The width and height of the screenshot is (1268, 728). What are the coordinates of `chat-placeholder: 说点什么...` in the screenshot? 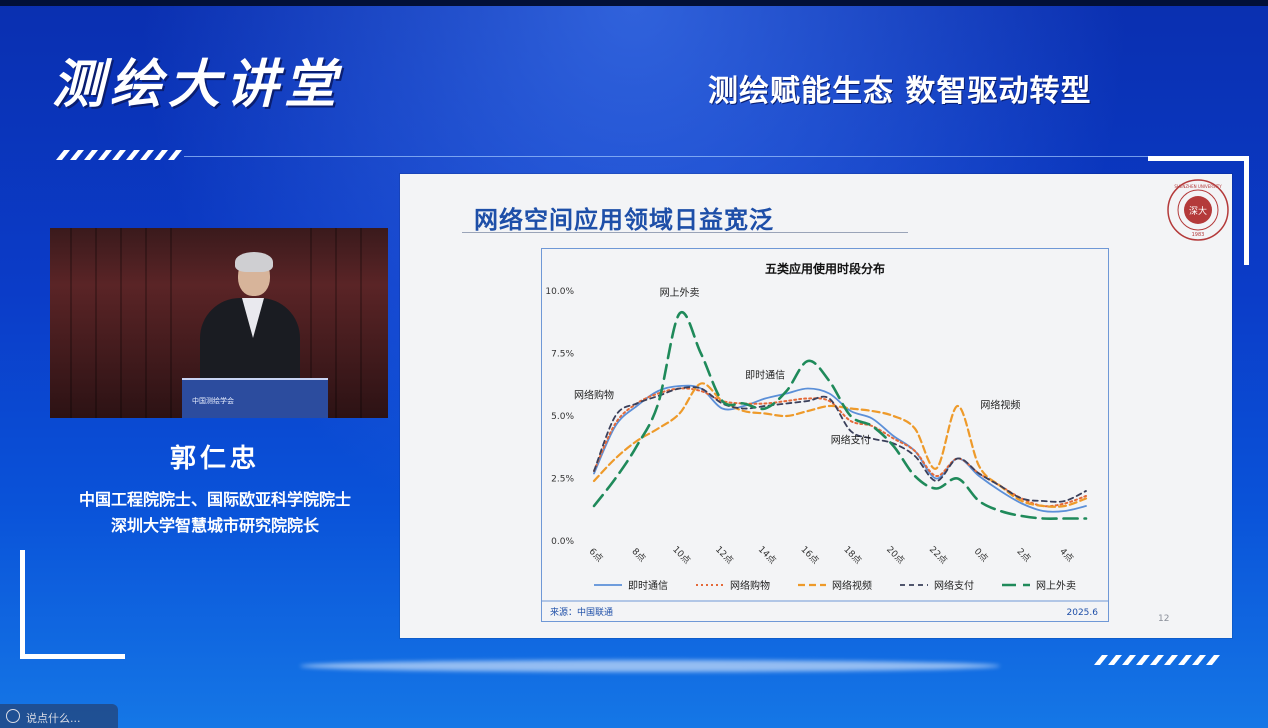 It's located at (53, 718).